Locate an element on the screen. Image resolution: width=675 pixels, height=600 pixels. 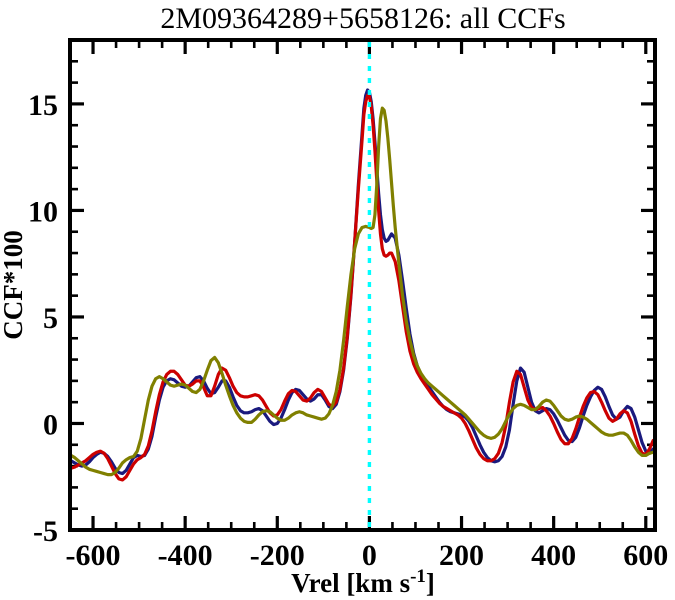
y-tick-label: 5 is located at coordinates (50, 318).